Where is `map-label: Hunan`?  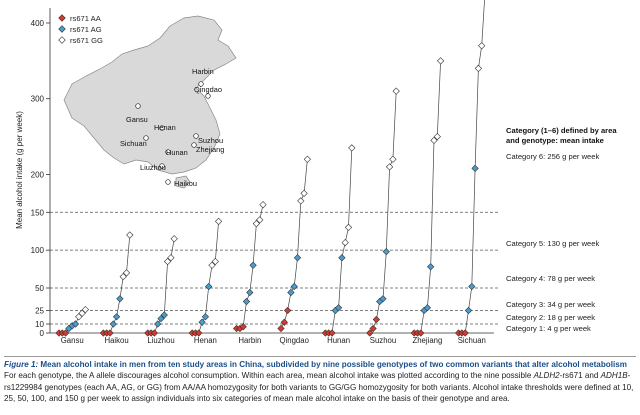
map-label: Hunan is located at coordinates (177, 152).